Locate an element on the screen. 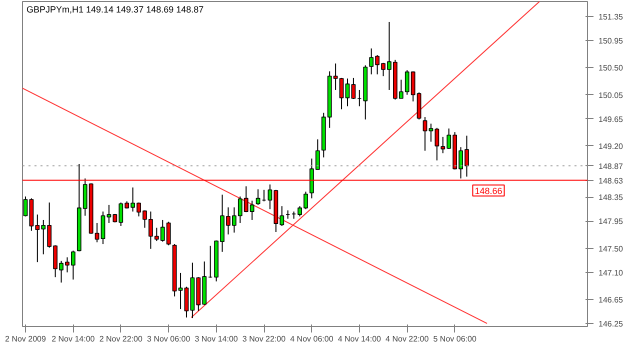 This screenshot has height=346, width=625. y-tick-label: 150.95 is located at coordinates (611, 41).